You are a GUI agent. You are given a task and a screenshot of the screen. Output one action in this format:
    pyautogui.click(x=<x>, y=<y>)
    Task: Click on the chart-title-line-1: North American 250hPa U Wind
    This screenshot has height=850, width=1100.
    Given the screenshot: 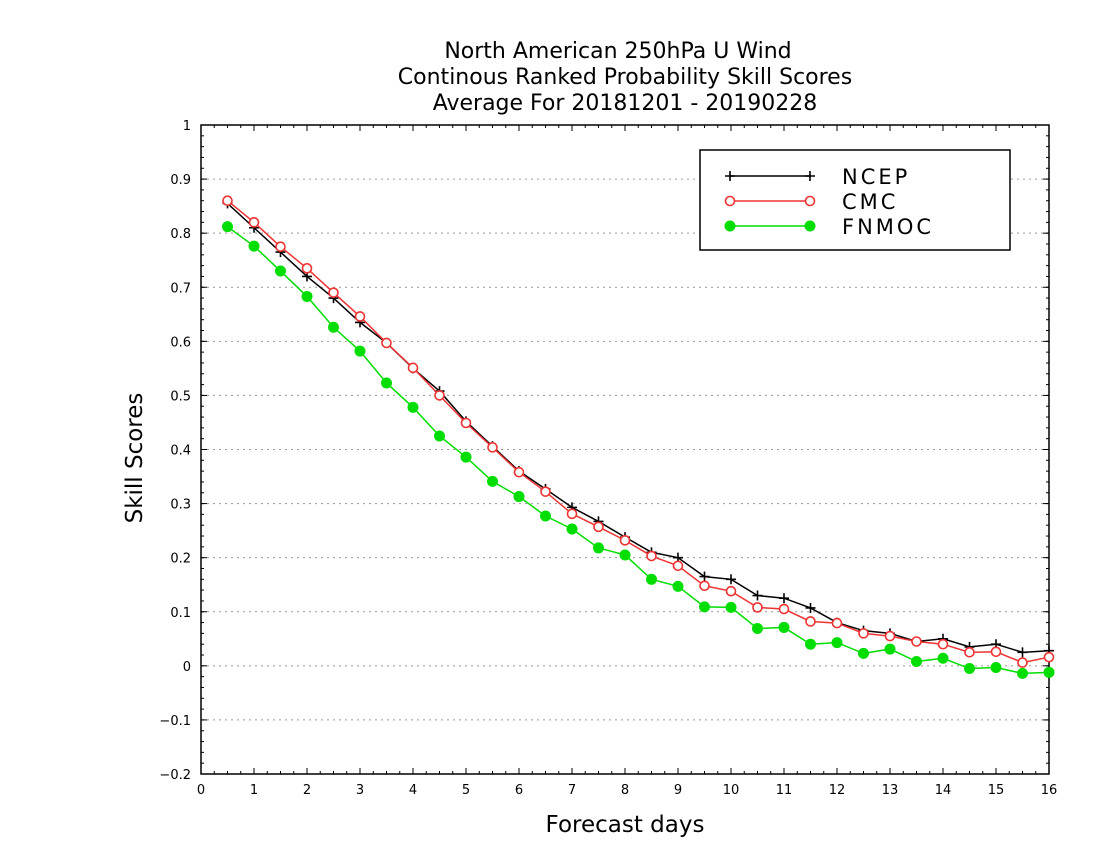 What is the action you would take?
    pyautogui.click(x=617, y=51)
    